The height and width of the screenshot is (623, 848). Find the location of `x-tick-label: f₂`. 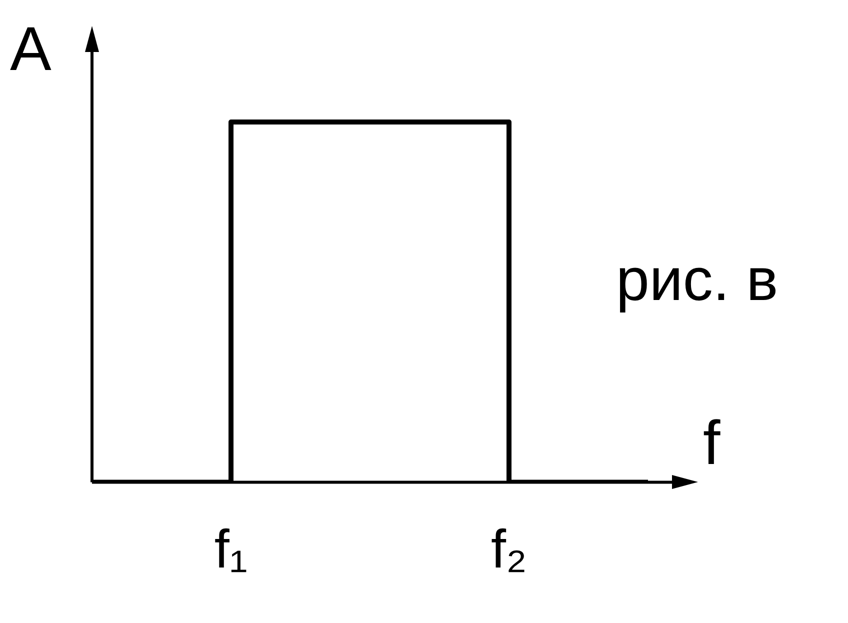

x-tick-label: f₂ is located at coordinates (509, 549).